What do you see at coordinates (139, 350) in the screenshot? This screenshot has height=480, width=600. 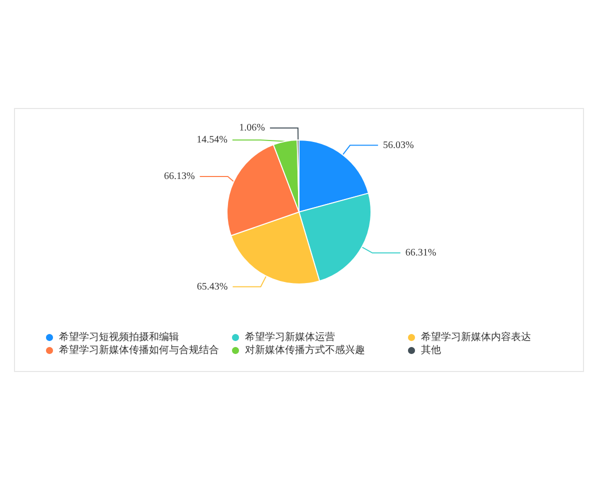 I see `legend-label: 希望学习新媒体传播如何与合规结合` at bounding box center [139, 350].